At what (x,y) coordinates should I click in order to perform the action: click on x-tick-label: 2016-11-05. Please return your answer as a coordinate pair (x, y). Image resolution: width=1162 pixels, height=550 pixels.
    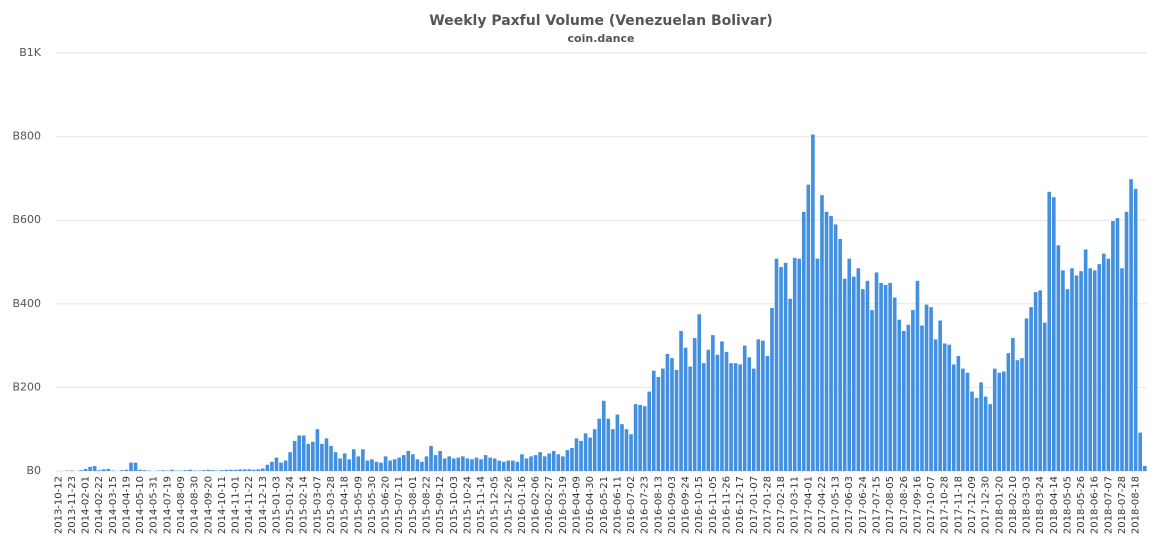
    Looking at the image, I should click on (713, 505).